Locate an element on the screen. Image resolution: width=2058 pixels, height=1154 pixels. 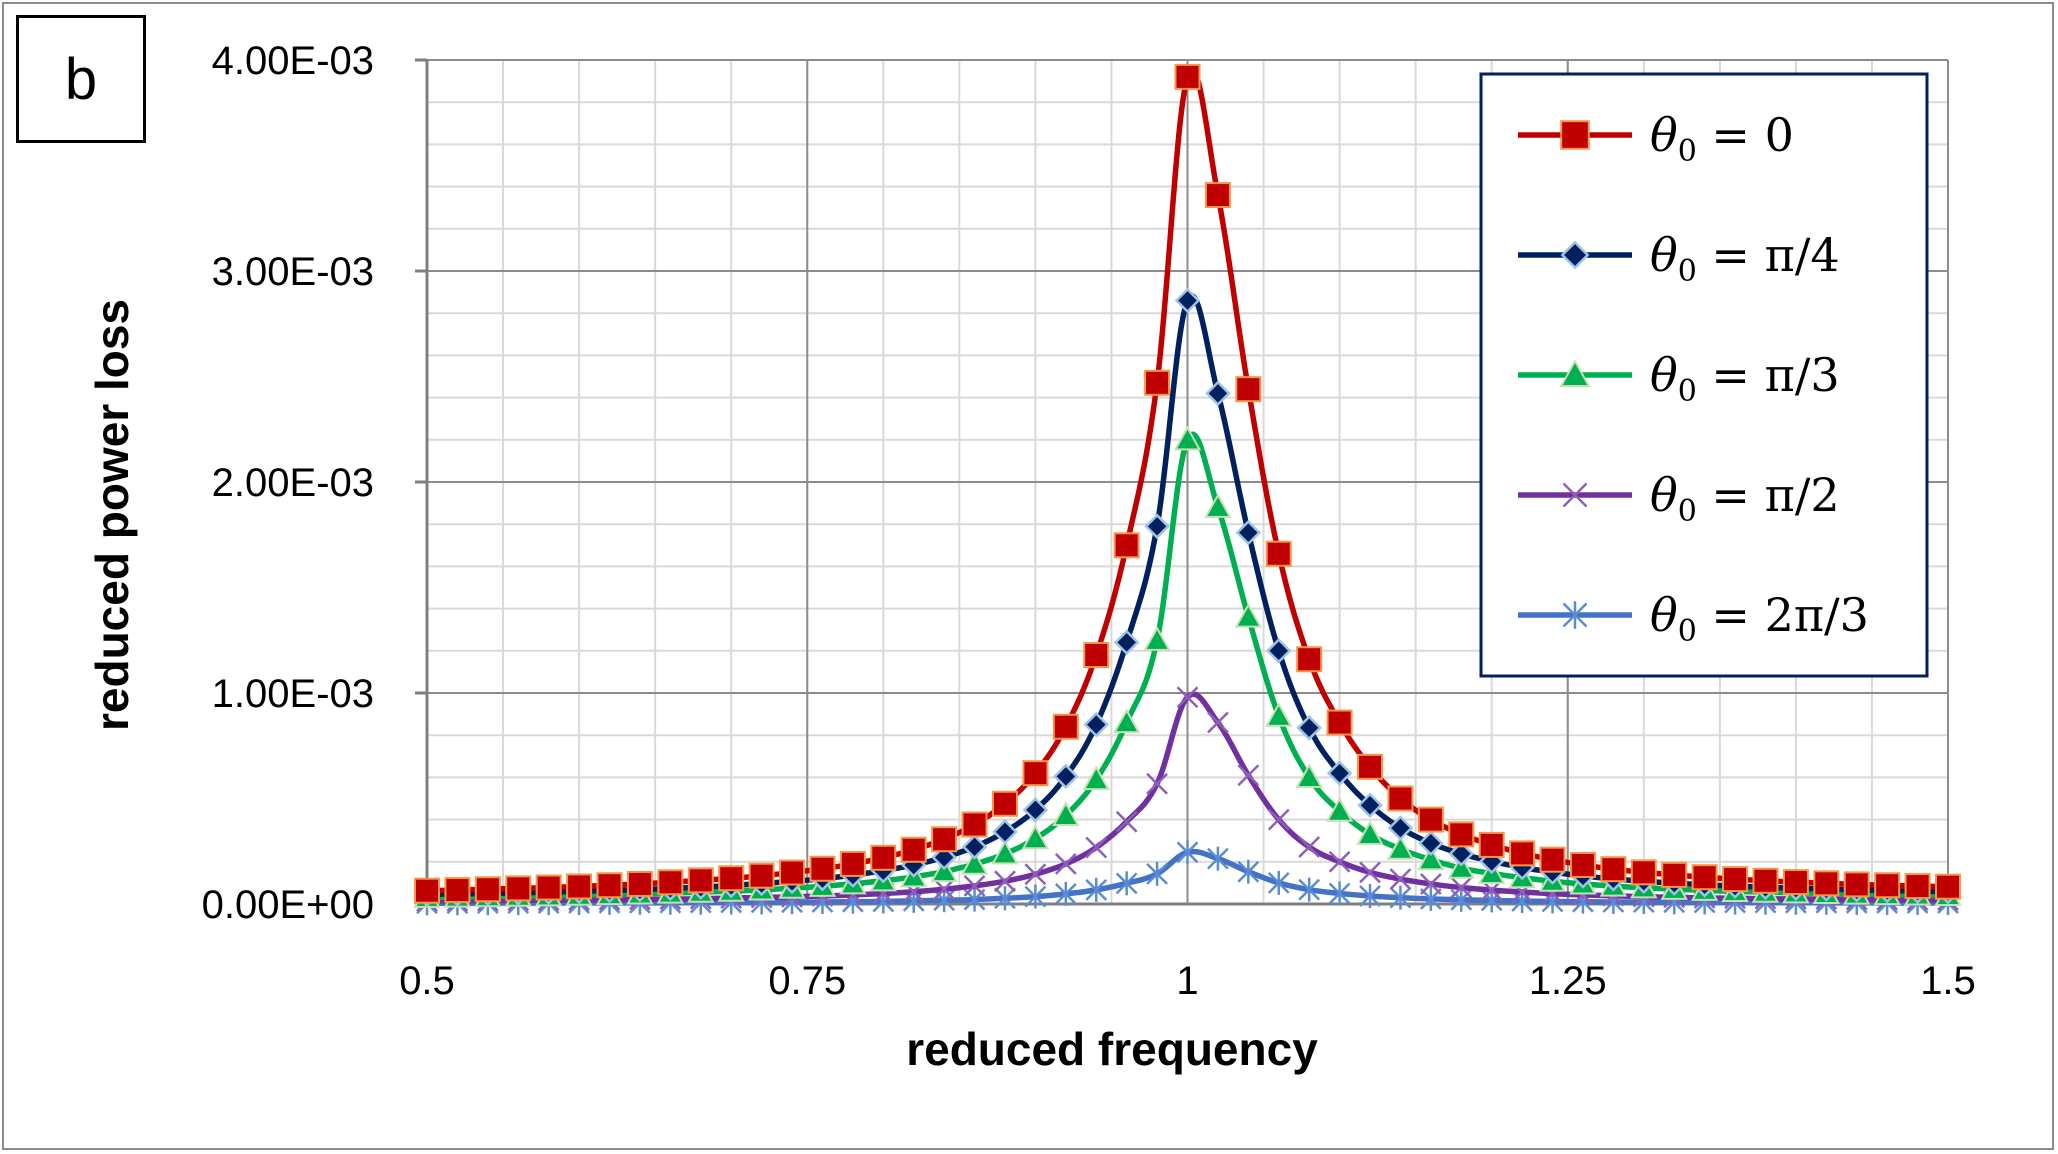
legend-label: θ0 = π/3 is located at coordinates (1745, 378).